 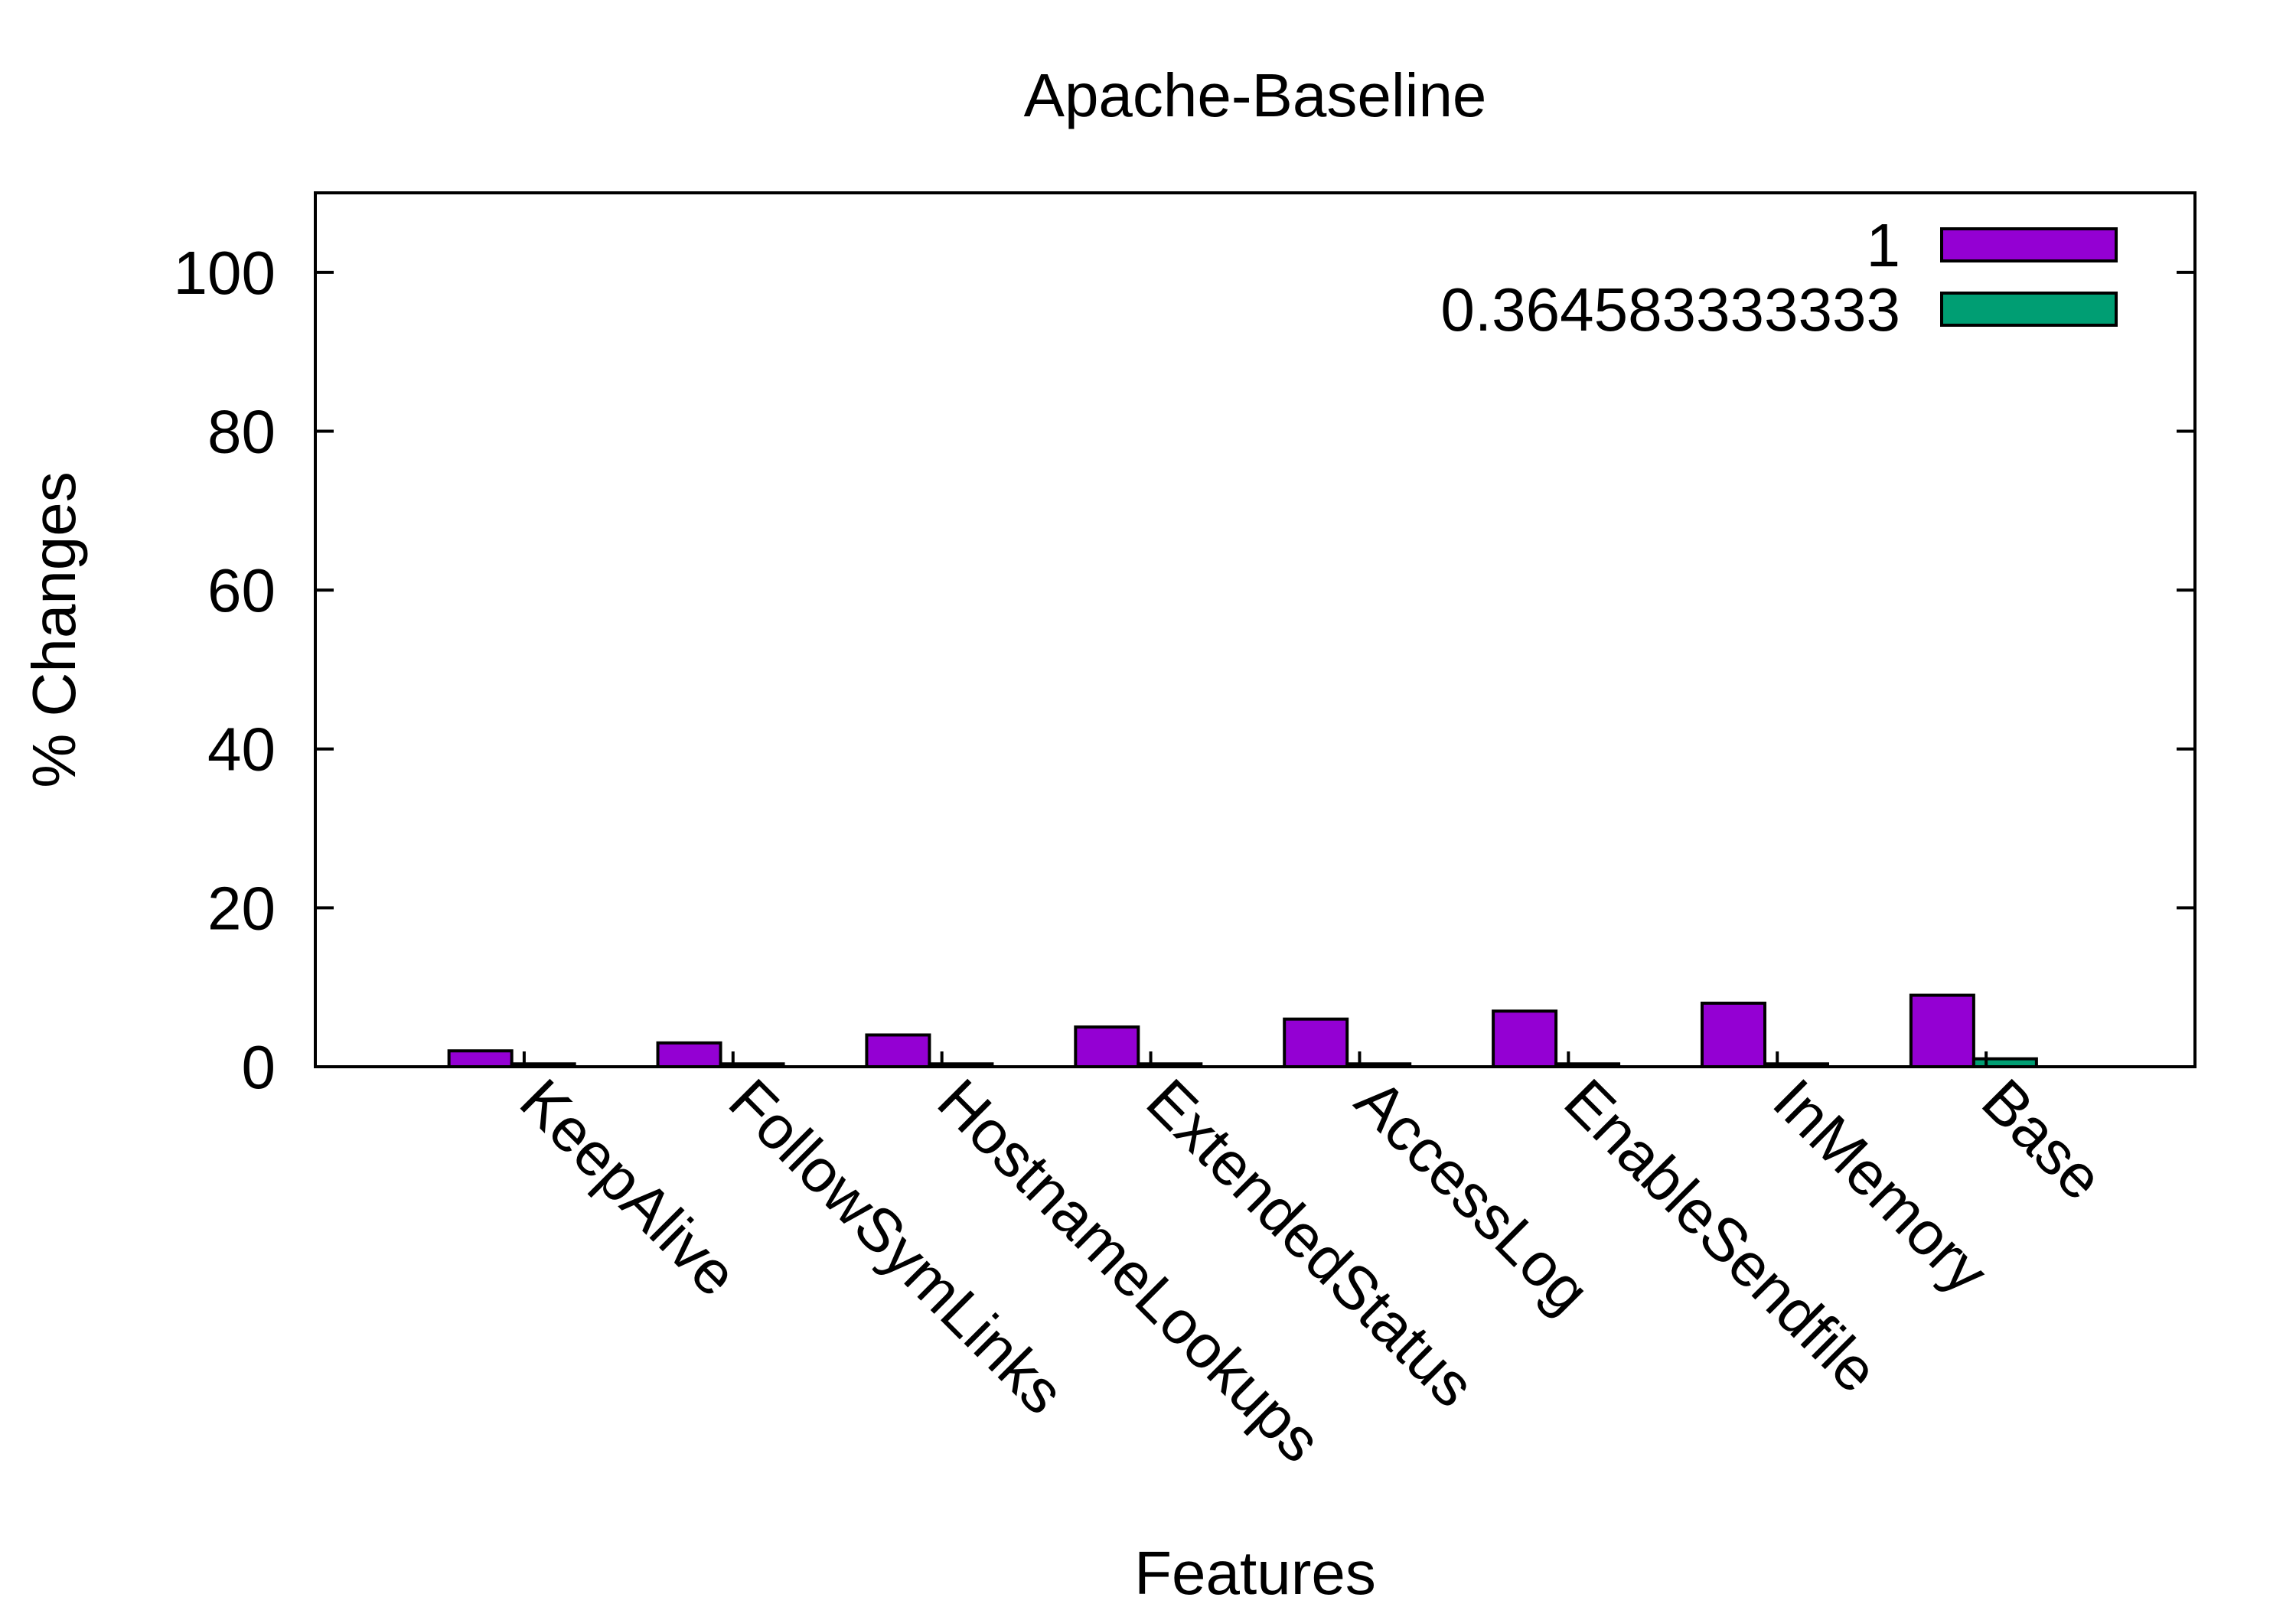 What do you see at coordinates (1670, 309) in the screenshot?
I see `legend-label-series-2: 0.364583333333` at bounding box center [1670, 309].